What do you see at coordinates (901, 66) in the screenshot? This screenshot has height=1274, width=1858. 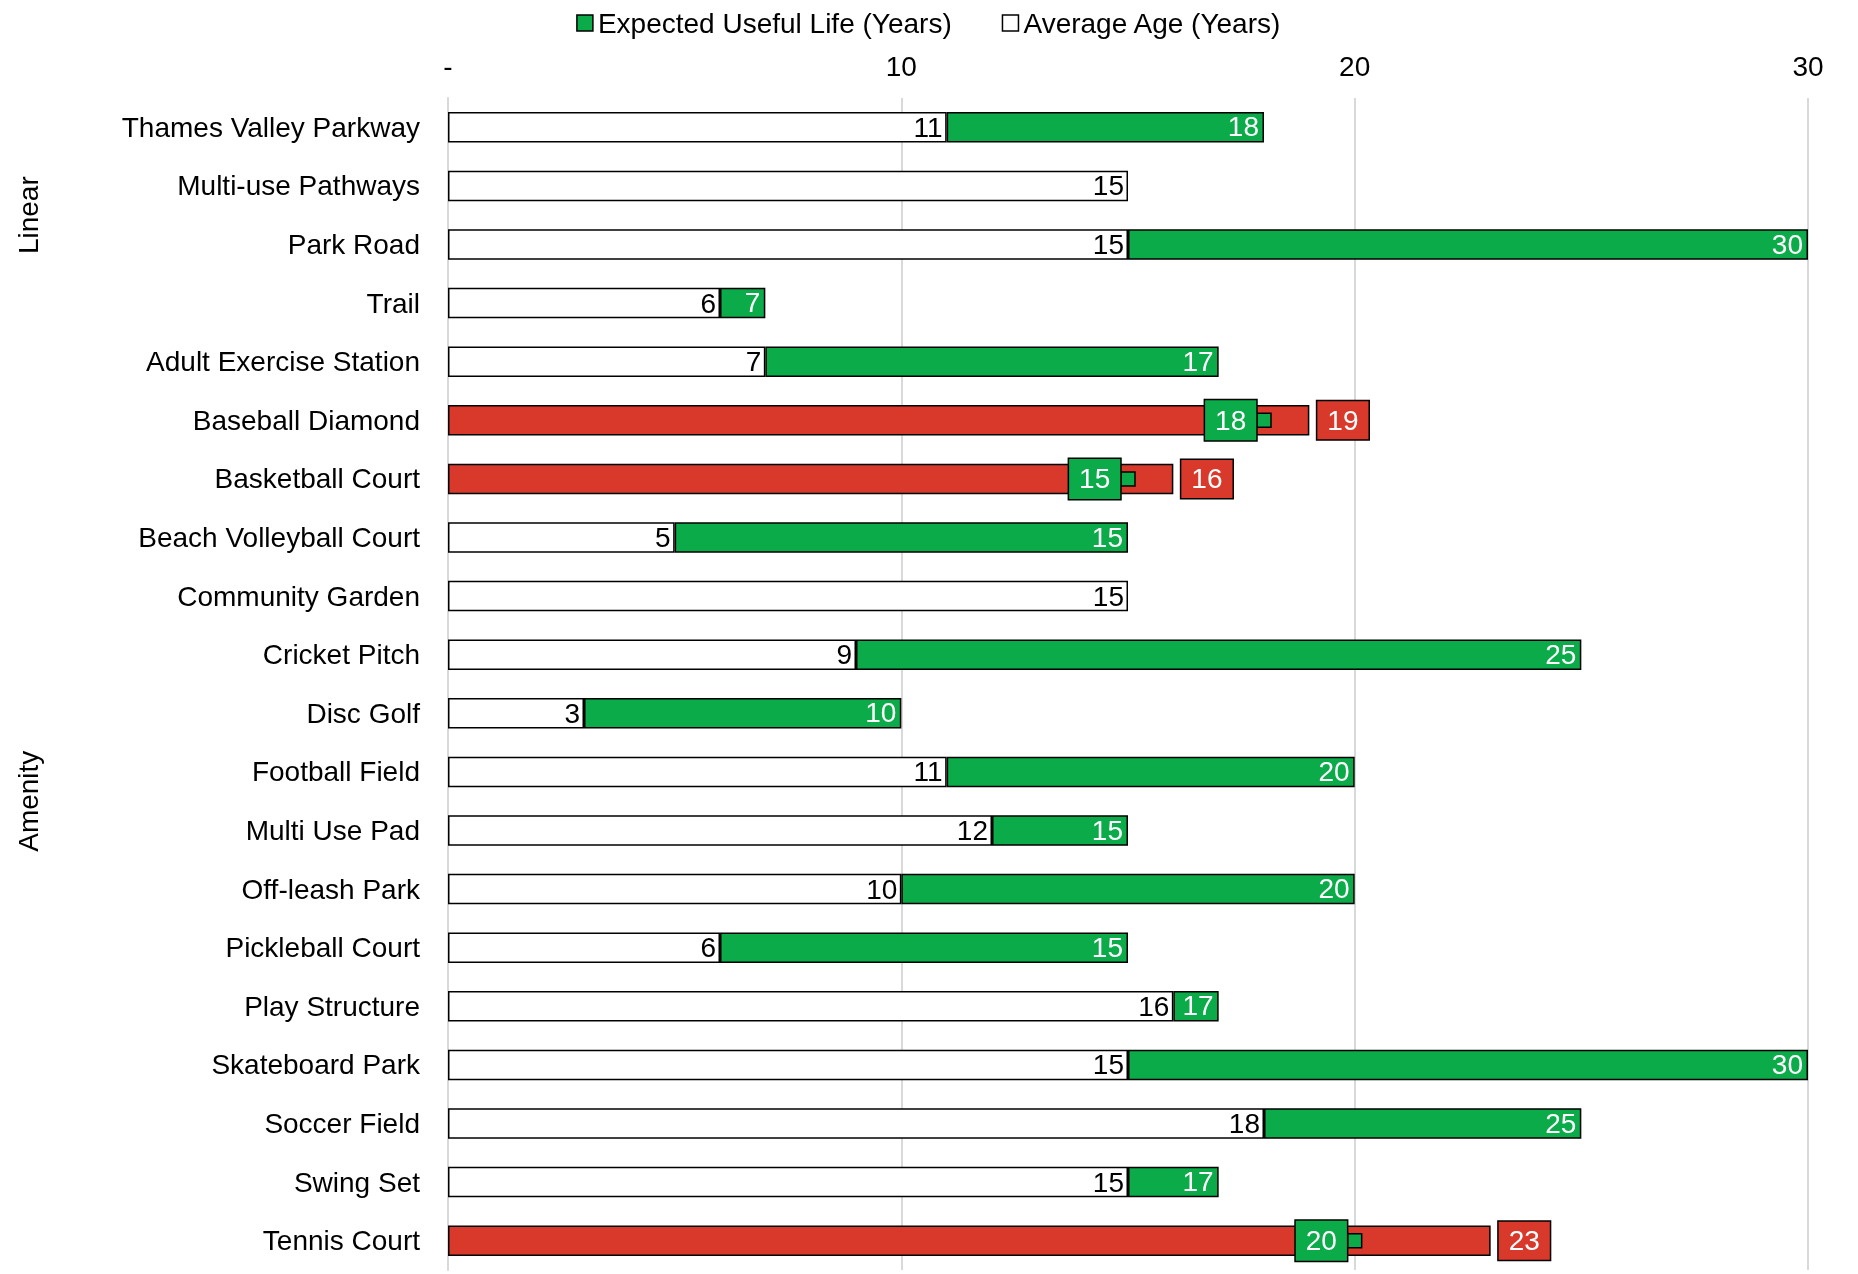 I see `x-tick-label: 10` at bounding box center [901, 66].